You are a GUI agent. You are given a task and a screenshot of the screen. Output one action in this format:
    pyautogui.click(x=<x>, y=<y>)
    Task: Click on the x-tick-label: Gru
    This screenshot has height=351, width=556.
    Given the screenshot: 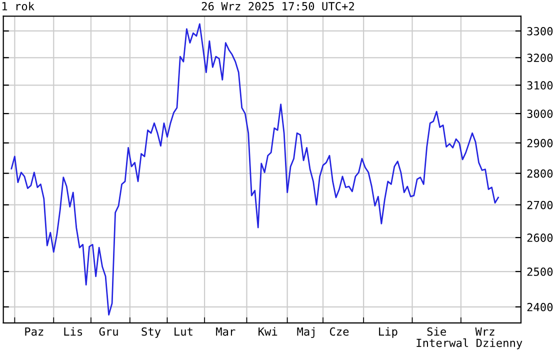 What is the action you would take?
    pyautogui.click(x=108, y=331)
    